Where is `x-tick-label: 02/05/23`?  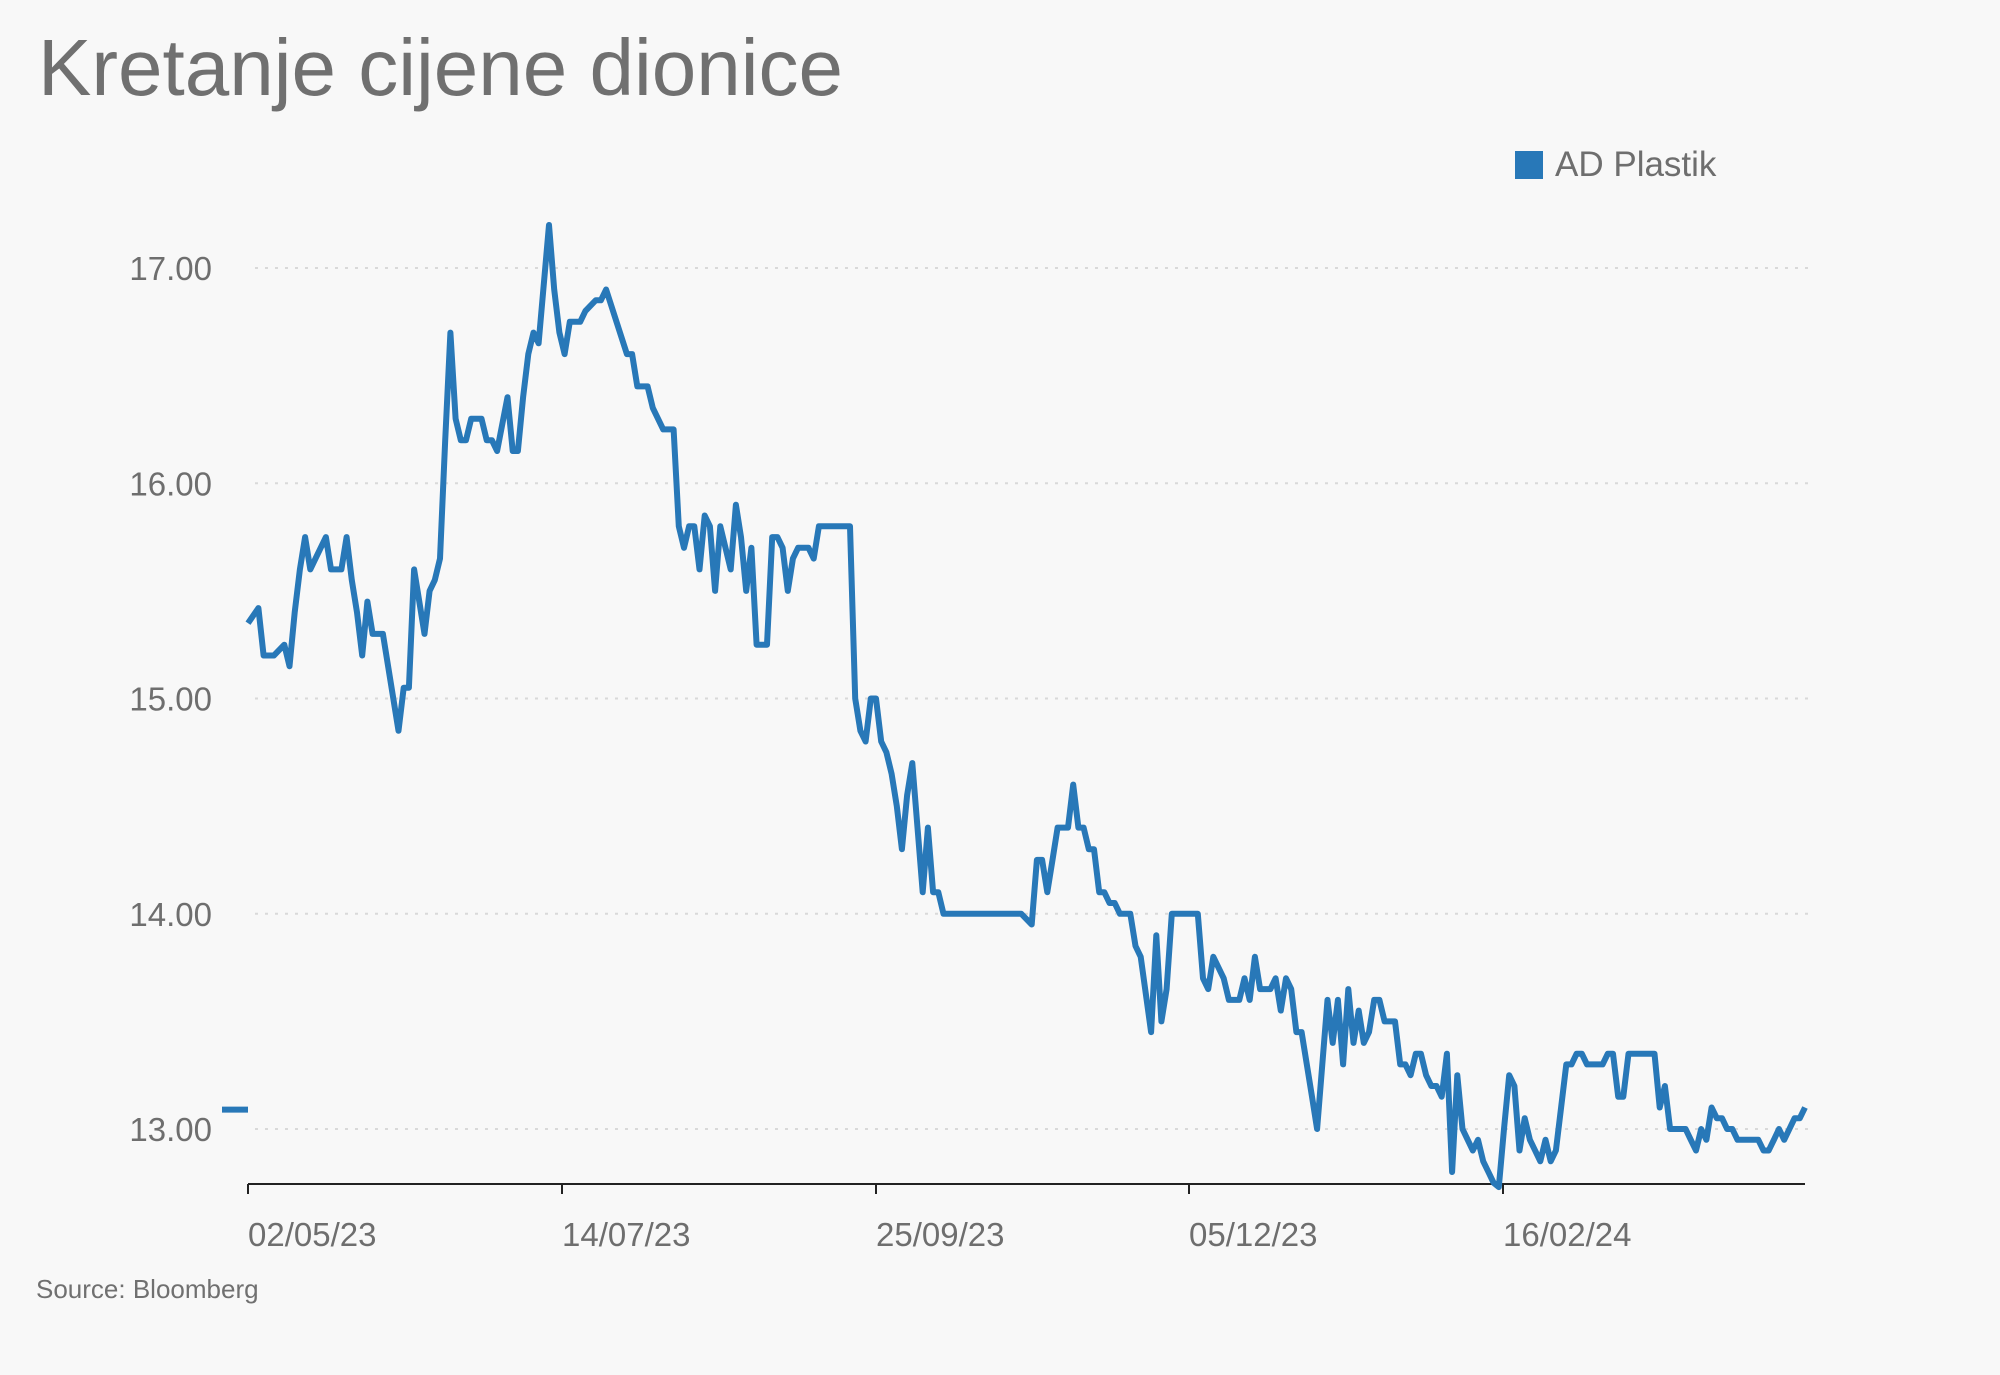 x-tick-label: 02/05/23 is located at coordinates (312, 1234).